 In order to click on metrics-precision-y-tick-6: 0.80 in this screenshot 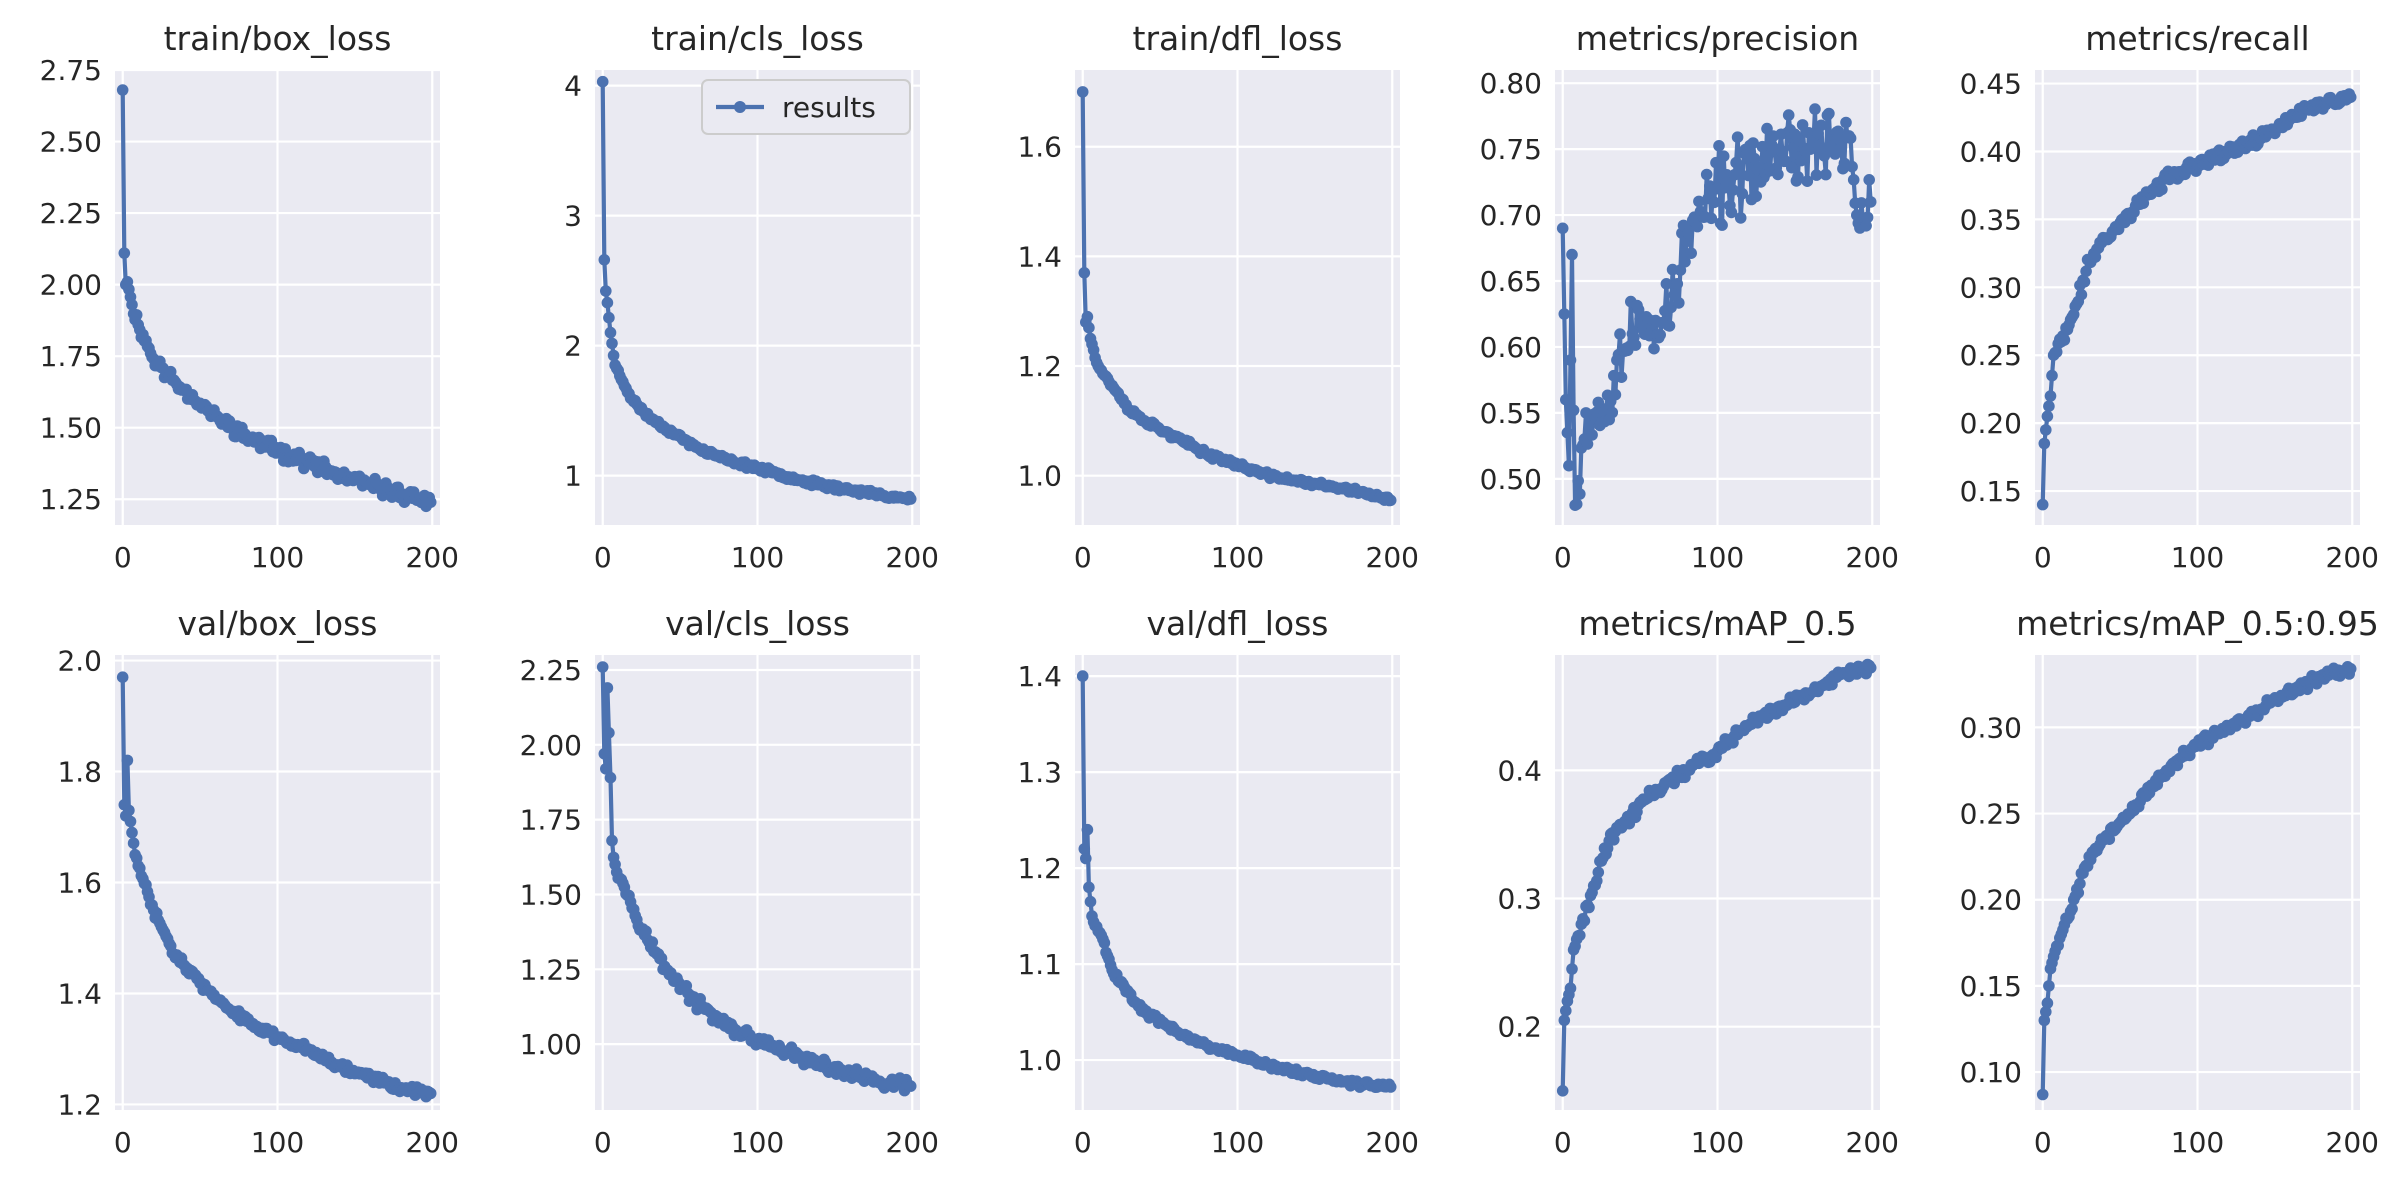, I will do `click(1511, 83)`.